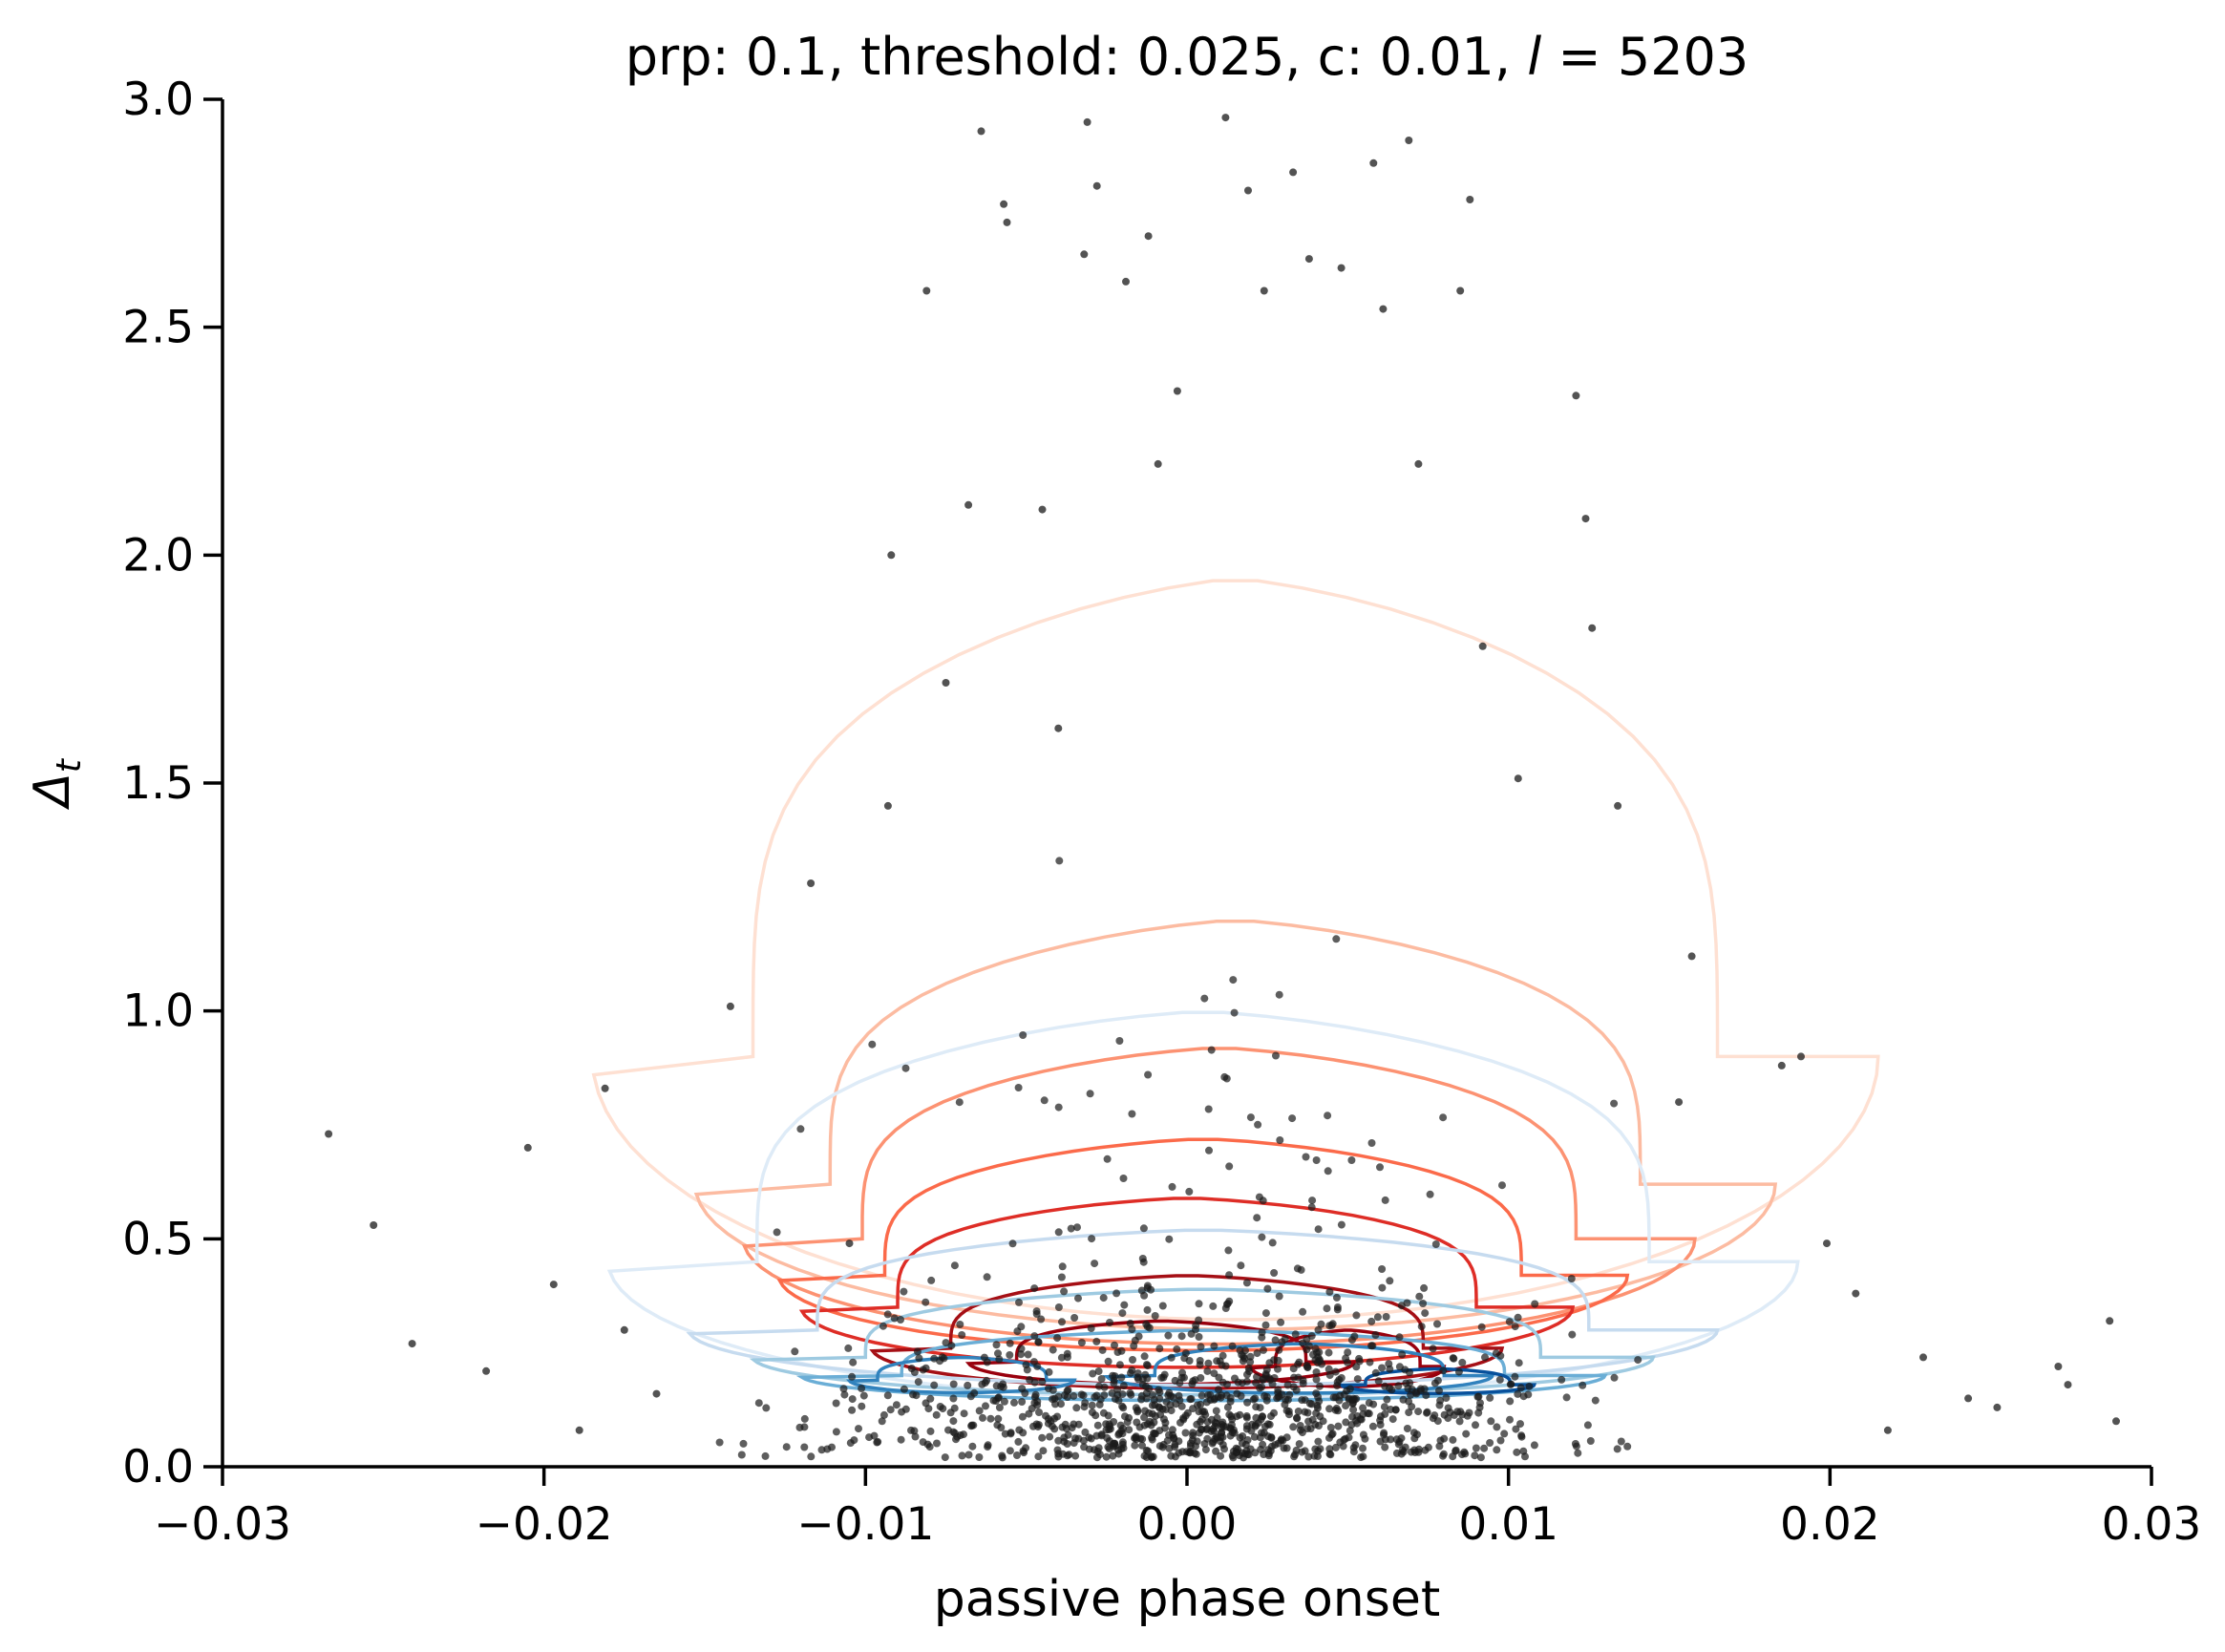  What do you see at coordinates (1177, 1509) in the screenshot?
I see `x-axis-ticks: −0.03 −0.02 −0.01 0.00 0.01 0.02 0.03` at bounding box center [1177, 1509].